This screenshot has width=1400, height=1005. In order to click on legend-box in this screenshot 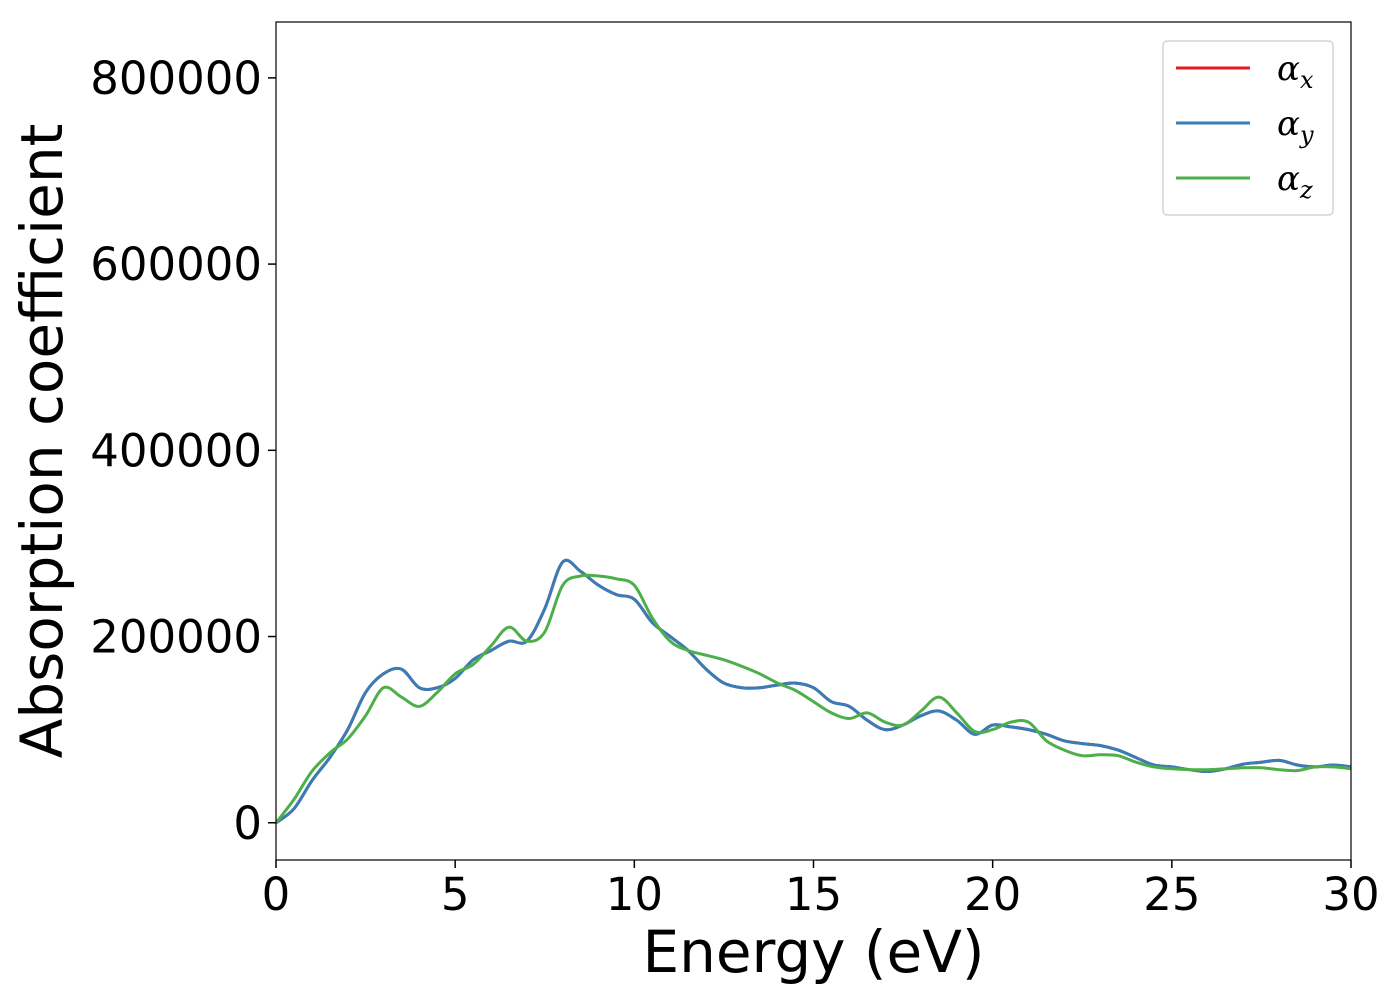, I will do `click(1248, 128)`.